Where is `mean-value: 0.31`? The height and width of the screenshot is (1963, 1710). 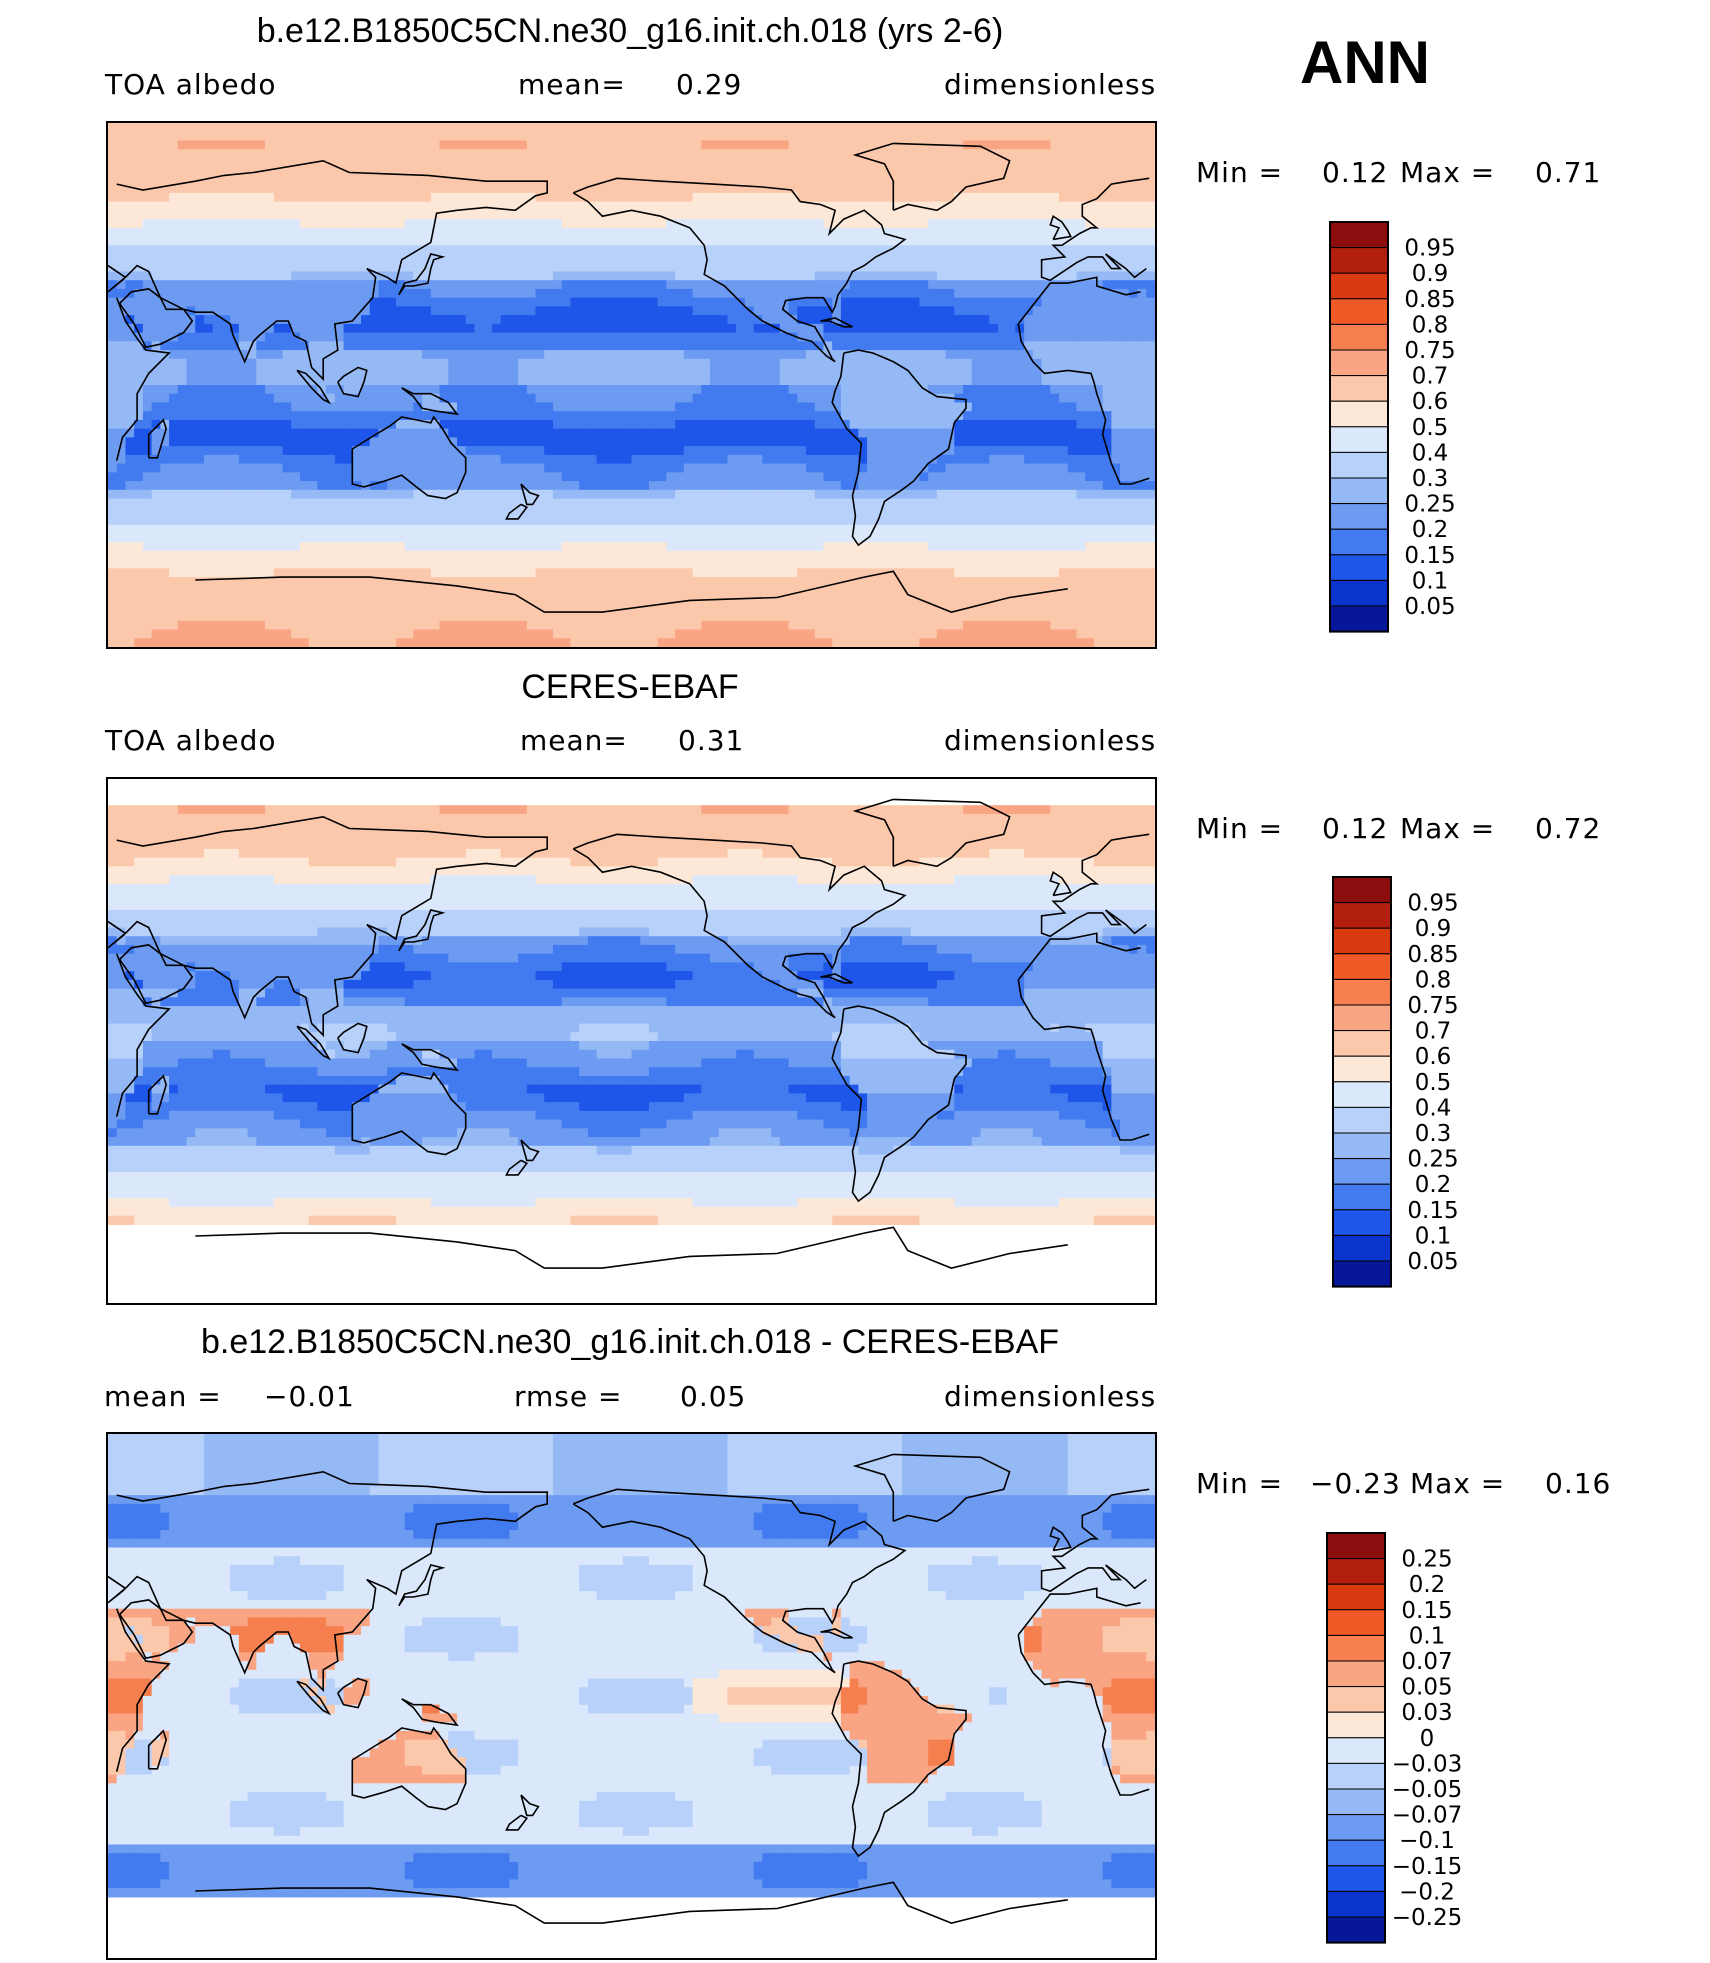
mean-value: 0.31 is located at coordinates (711, 740).